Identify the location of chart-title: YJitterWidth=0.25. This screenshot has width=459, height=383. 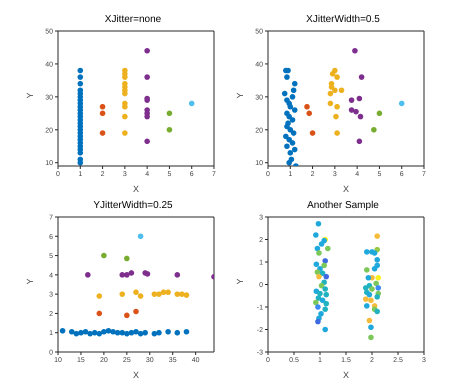
(133, 205).